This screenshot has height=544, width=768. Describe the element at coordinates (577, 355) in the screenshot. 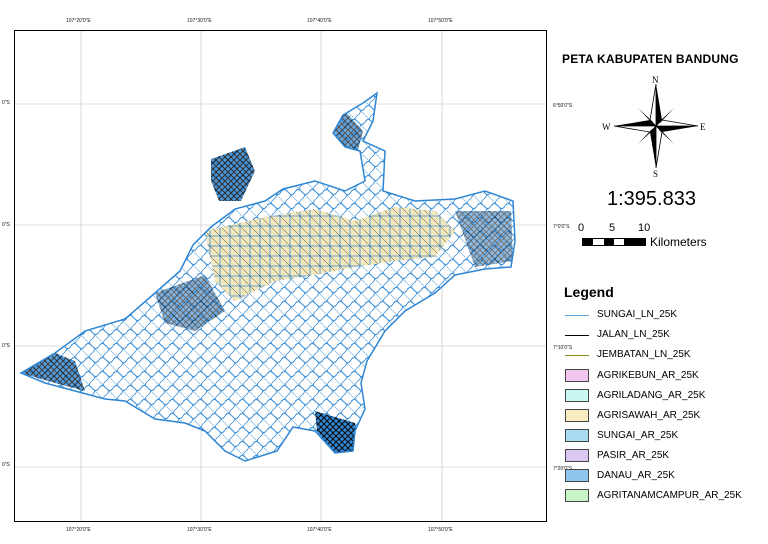

I see `legend-swatch-jembatan-ln` at that location.